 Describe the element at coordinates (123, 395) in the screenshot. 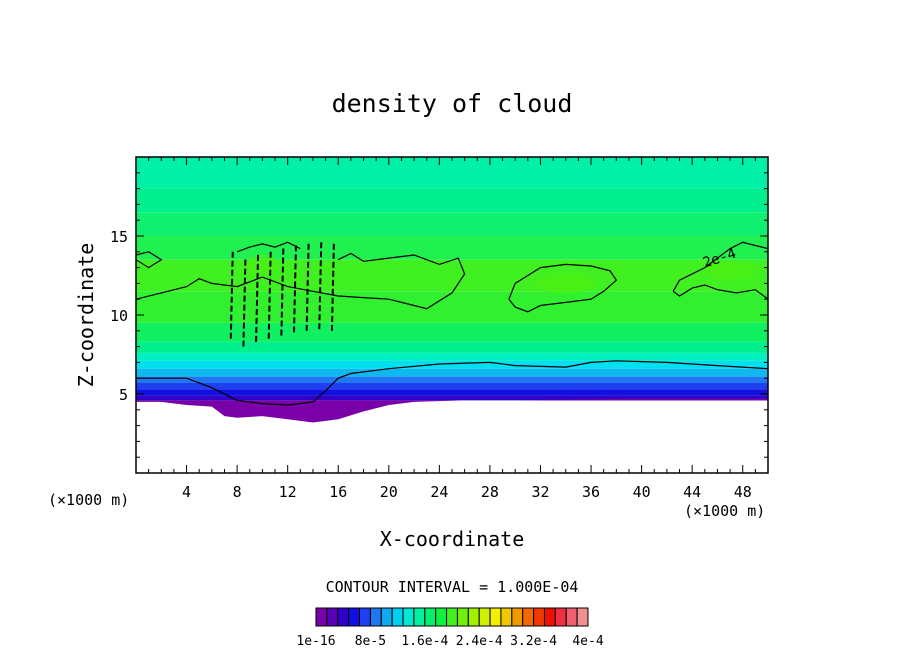

I see `y-tick-label: 5` at that location.